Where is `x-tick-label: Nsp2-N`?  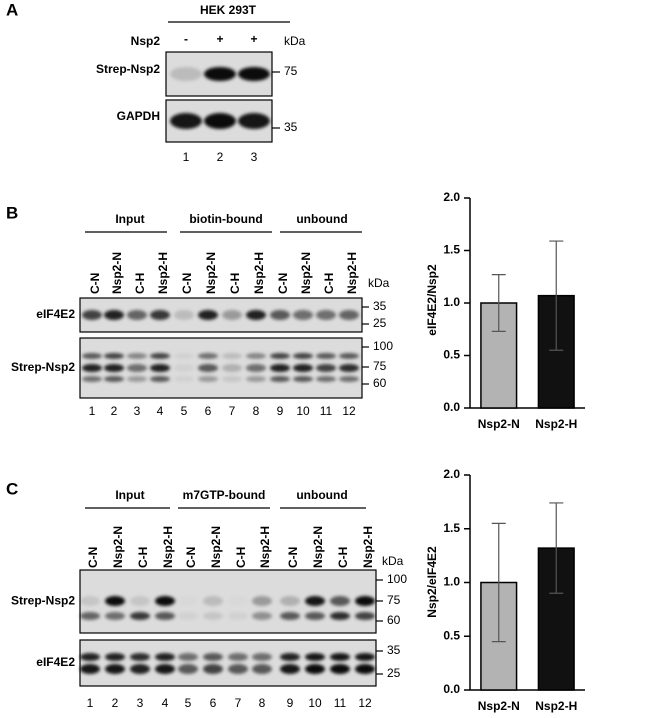 x-tick-label: Nsp2-N is located at coordinates (499, 424).